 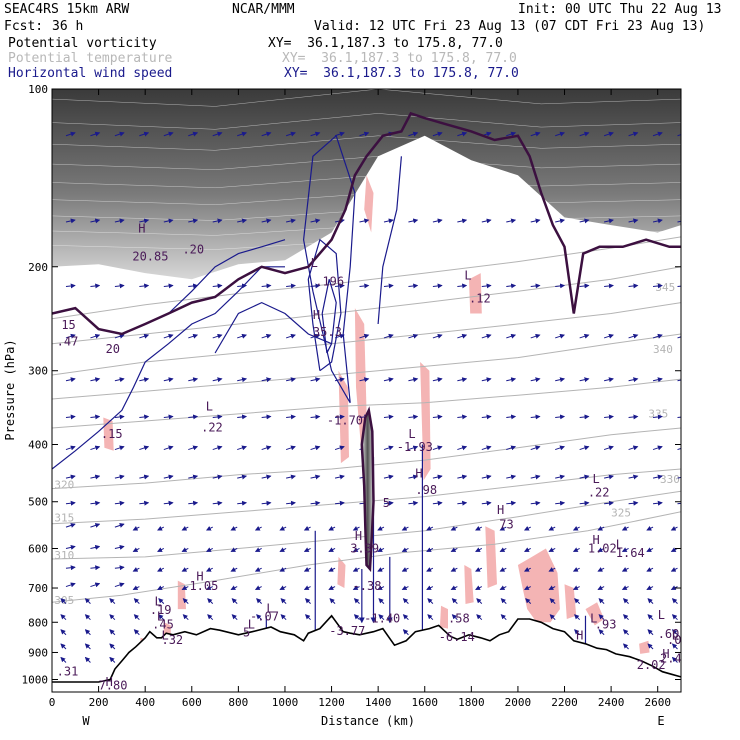 What do you see at coordinates (193, 250) in the screenshot?
I see `pv-extremum-label: .20` at bounding box center [193, 250].